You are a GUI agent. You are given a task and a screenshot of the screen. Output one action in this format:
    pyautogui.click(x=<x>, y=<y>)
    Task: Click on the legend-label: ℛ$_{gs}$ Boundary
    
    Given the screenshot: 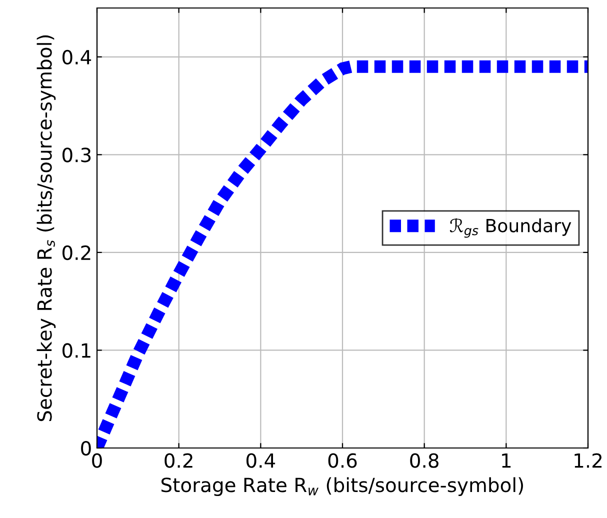 What is the action you would take?
    pyautogui.click(x=511, y=228)
    